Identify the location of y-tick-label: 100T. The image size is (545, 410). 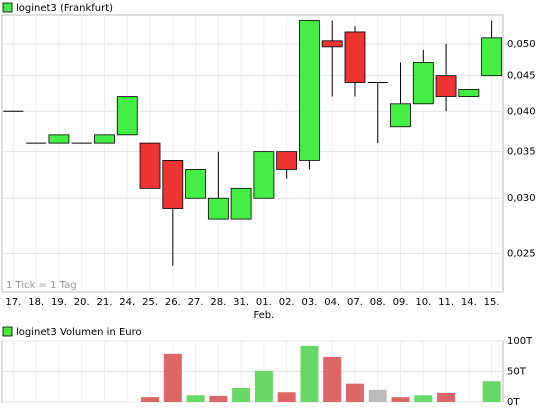
(520, 341).